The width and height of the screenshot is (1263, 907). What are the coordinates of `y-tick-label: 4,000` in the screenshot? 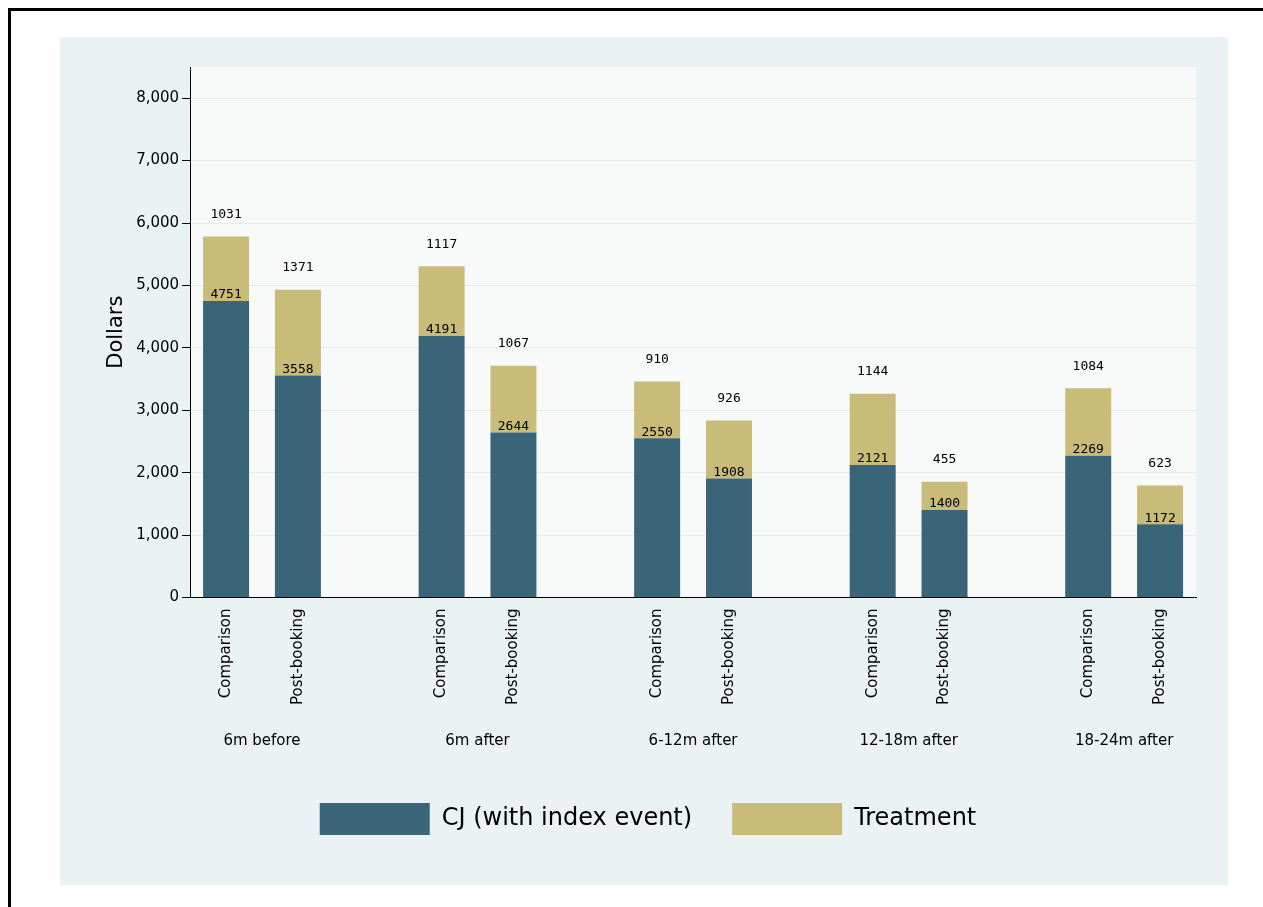 It's located at (158, 346).